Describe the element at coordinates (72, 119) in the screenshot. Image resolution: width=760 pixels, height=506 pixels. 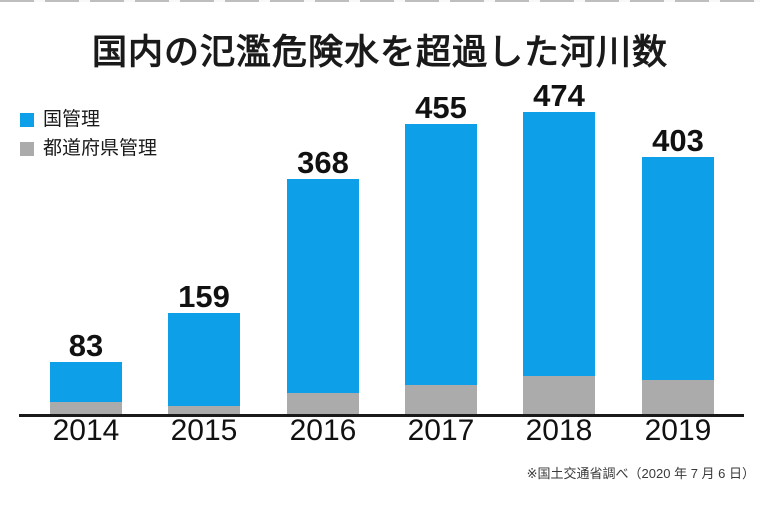
I see `legend-label-national: 国管理` at that location.